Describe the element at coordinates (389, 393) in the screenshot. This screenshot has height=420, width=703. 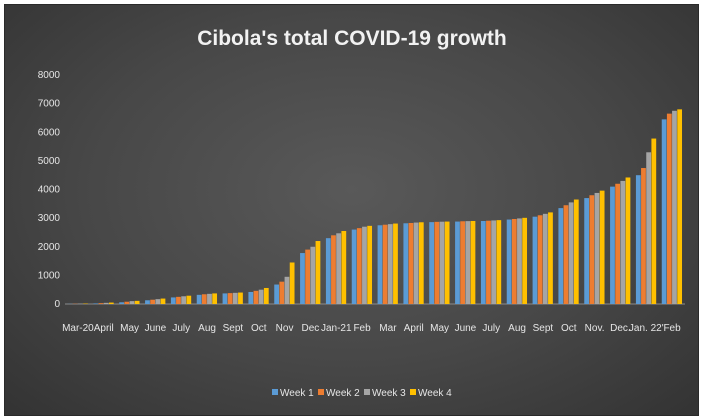
I see `legend-label-week-3: Week 3` at that location.